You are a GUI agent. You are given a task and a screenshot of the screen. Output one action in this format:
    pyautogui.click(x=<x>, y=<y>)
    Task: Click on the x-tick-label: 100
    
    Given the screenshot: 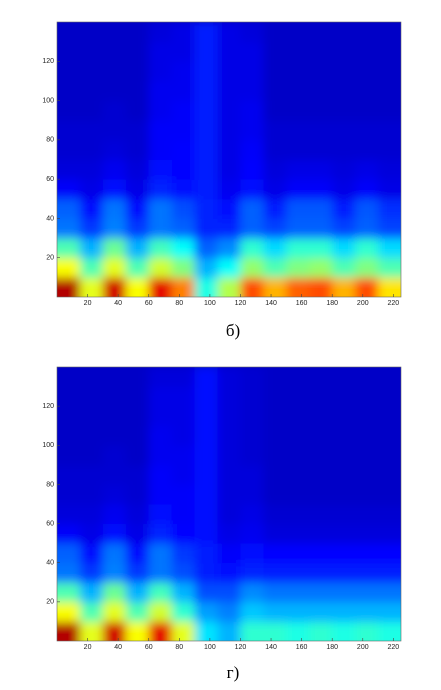 What is the action you would take?
    pyautogui.click(x=210, y=303)
    